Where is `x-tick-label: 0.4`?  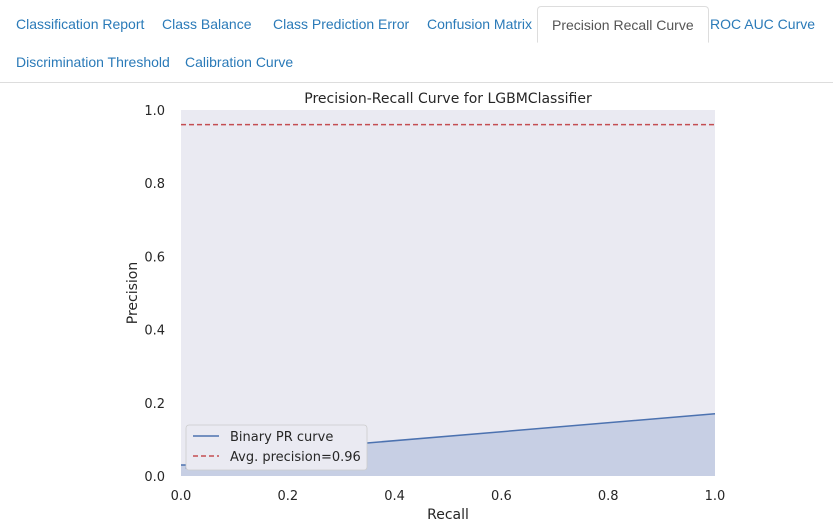 x-tick-label: 0.4 is located at coordinates (394, 496).